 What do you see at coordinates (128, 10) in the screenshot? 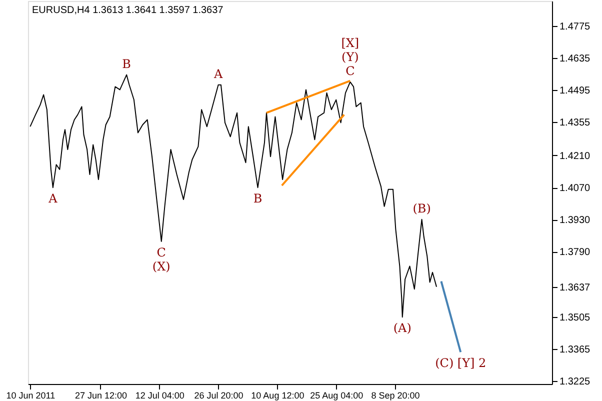
I see `chart-title: EURUSD,H4 1.3613 1.3641 1.3597 1.3637` at bounding box center [128, 10].